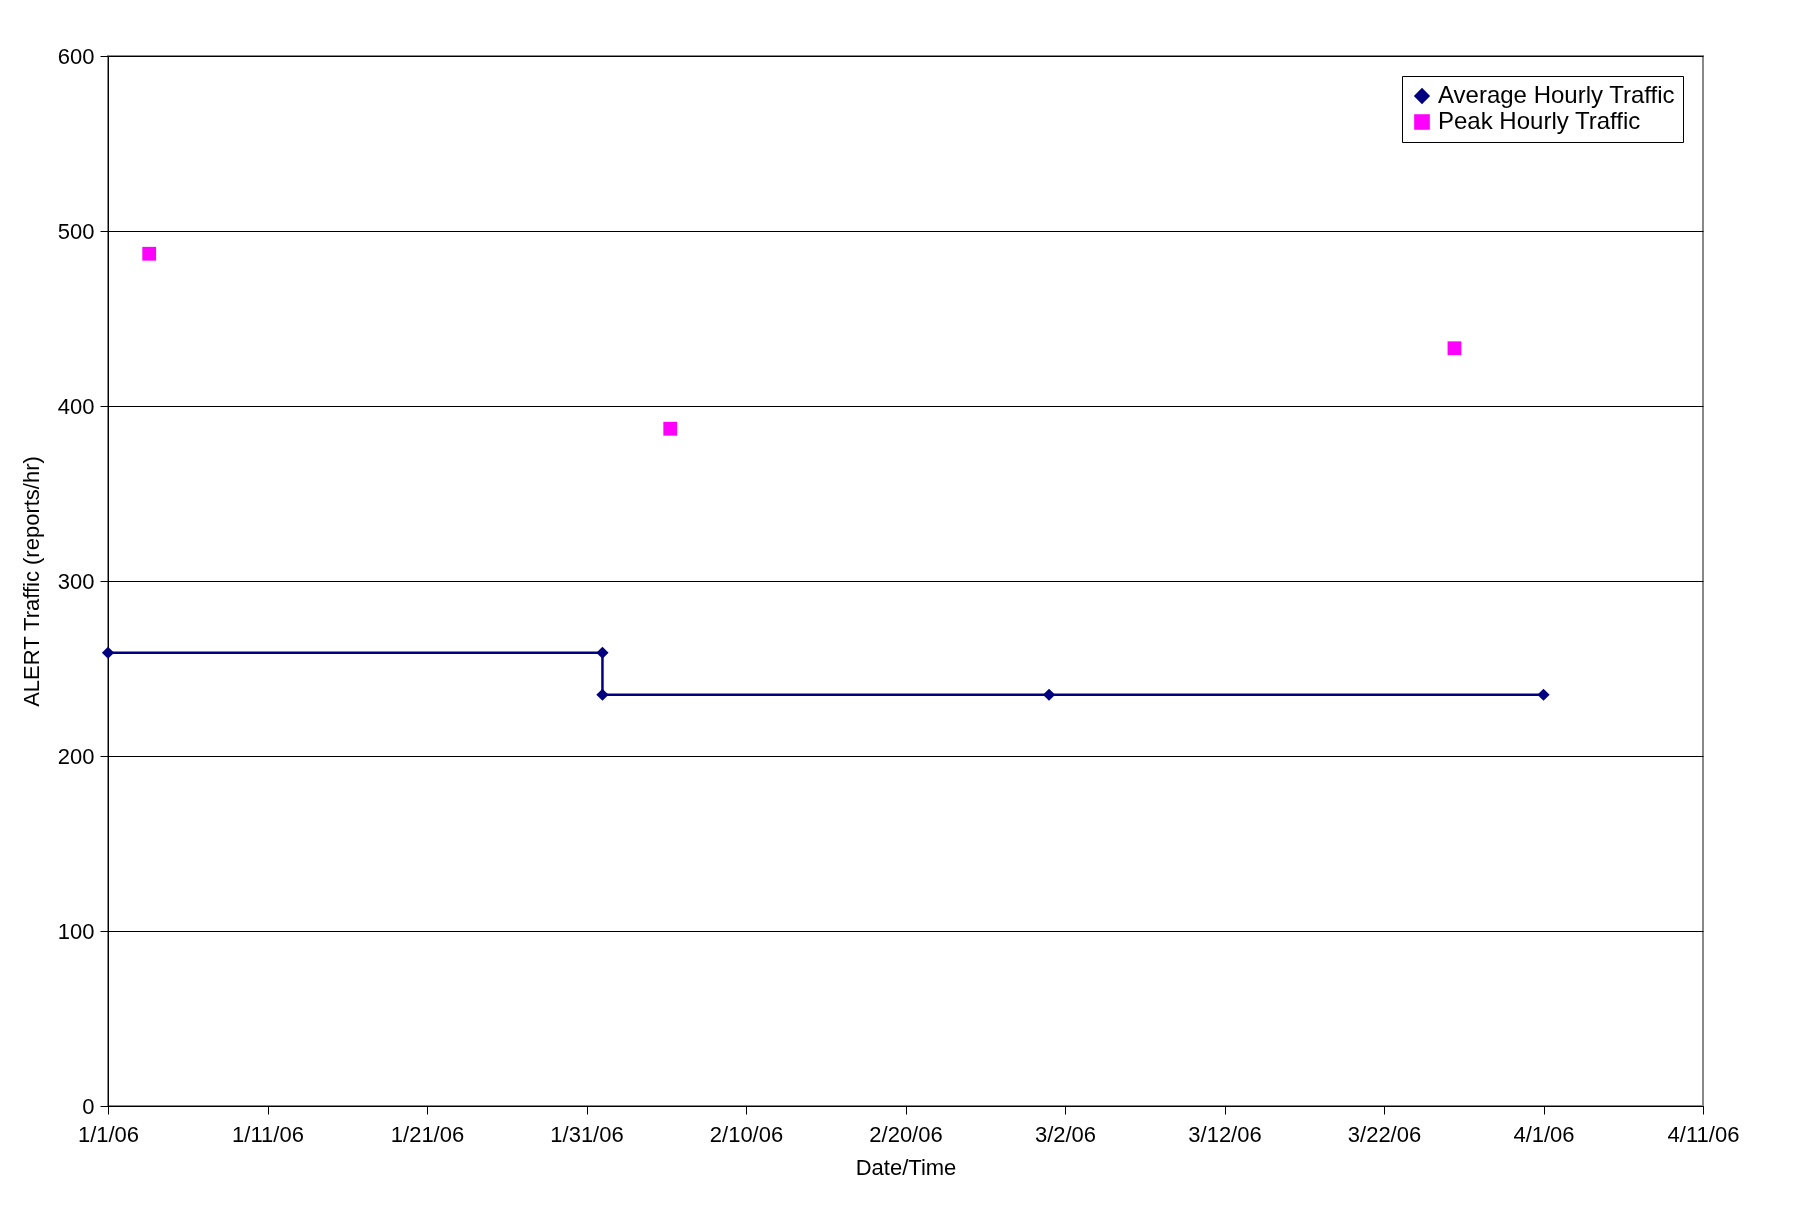  What do you see at coordinates (906, 1134) in the screenshot?
I see `x-tick-label: 2/20/06` at bounding box center [906, 1134].